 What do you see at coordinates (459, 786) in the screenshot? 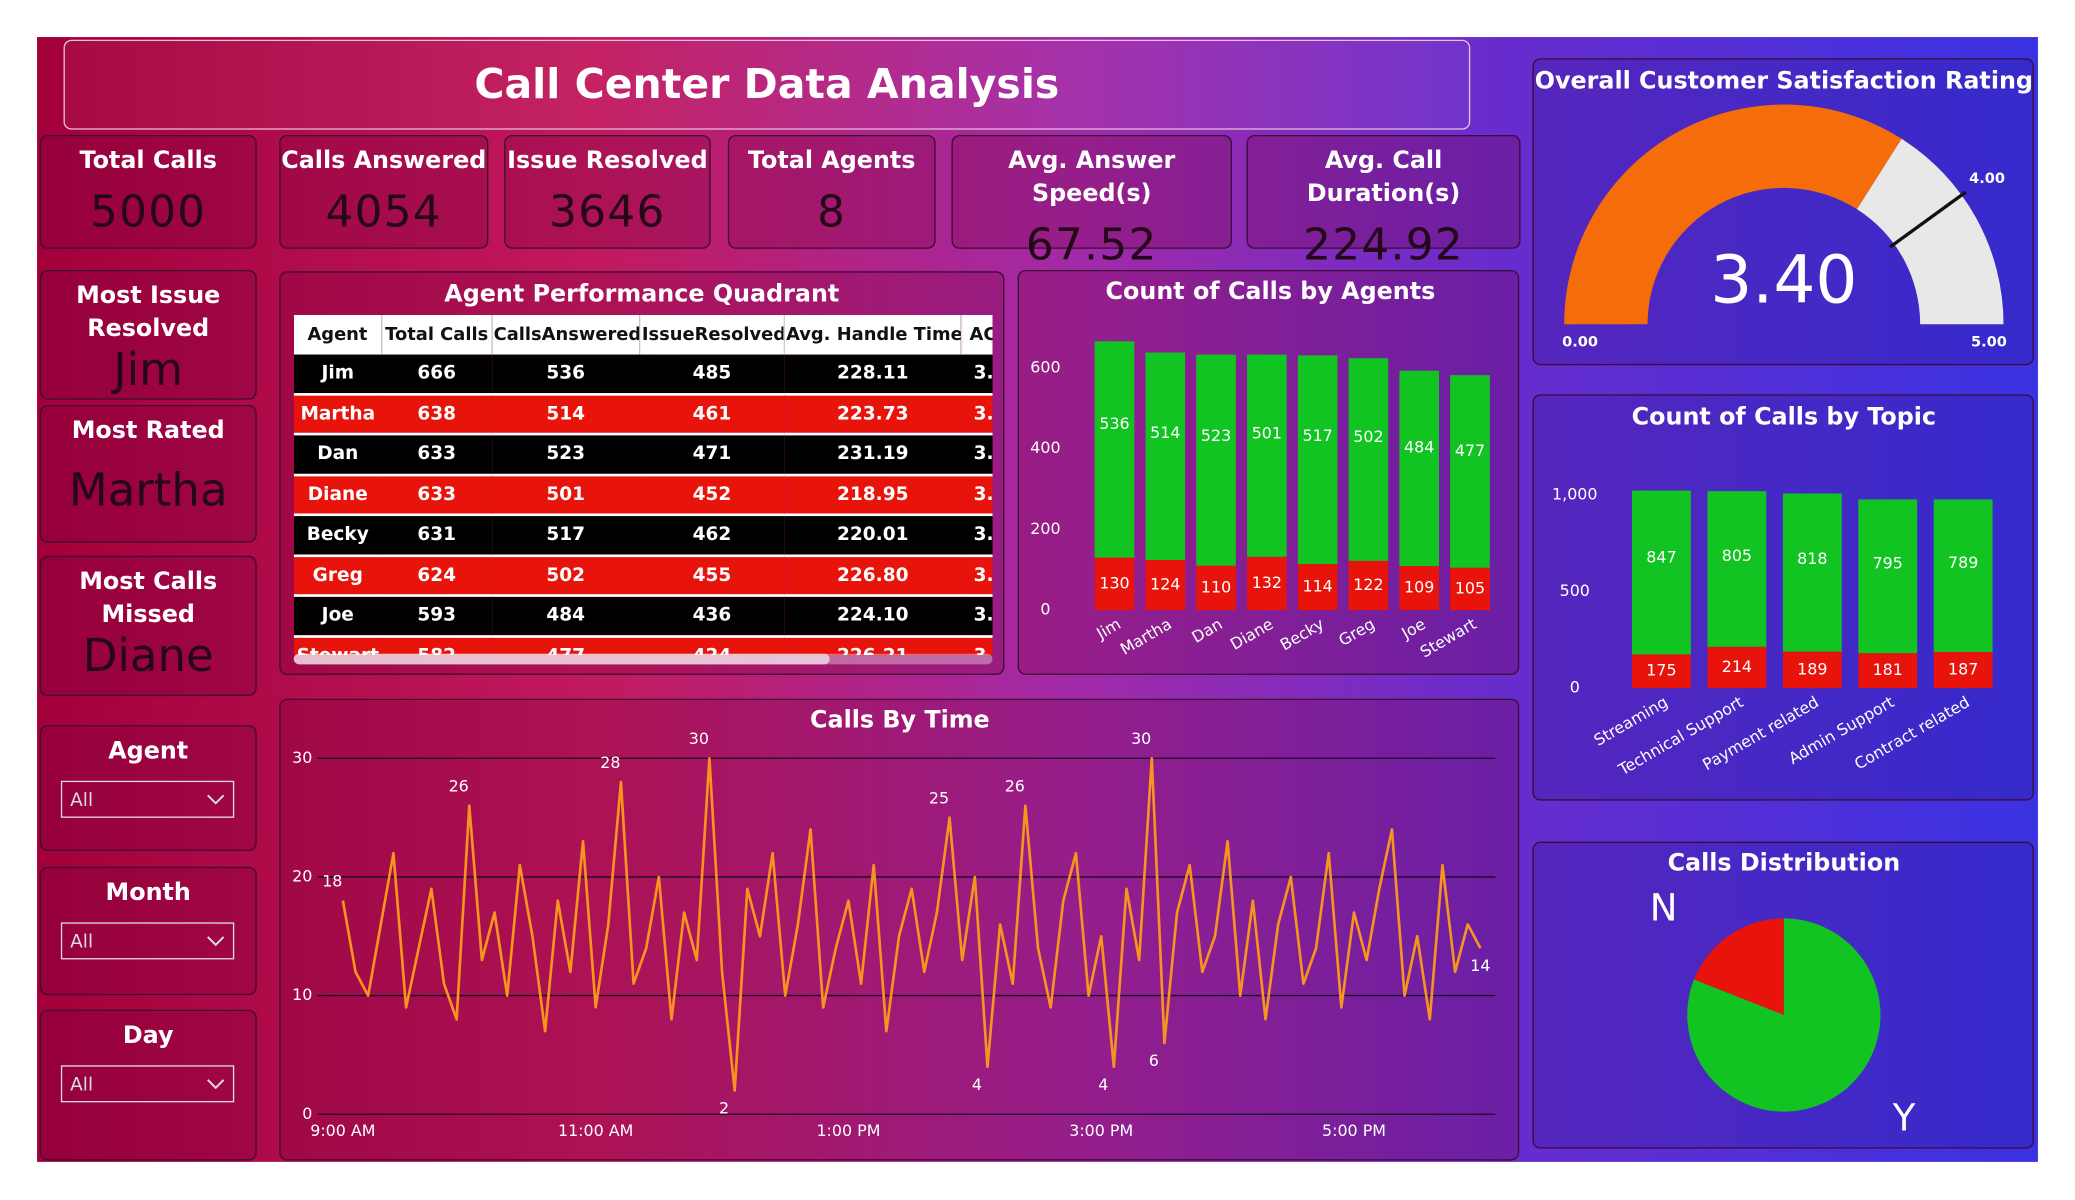
I see `point-label: 26` at bounding box center [459, 786].